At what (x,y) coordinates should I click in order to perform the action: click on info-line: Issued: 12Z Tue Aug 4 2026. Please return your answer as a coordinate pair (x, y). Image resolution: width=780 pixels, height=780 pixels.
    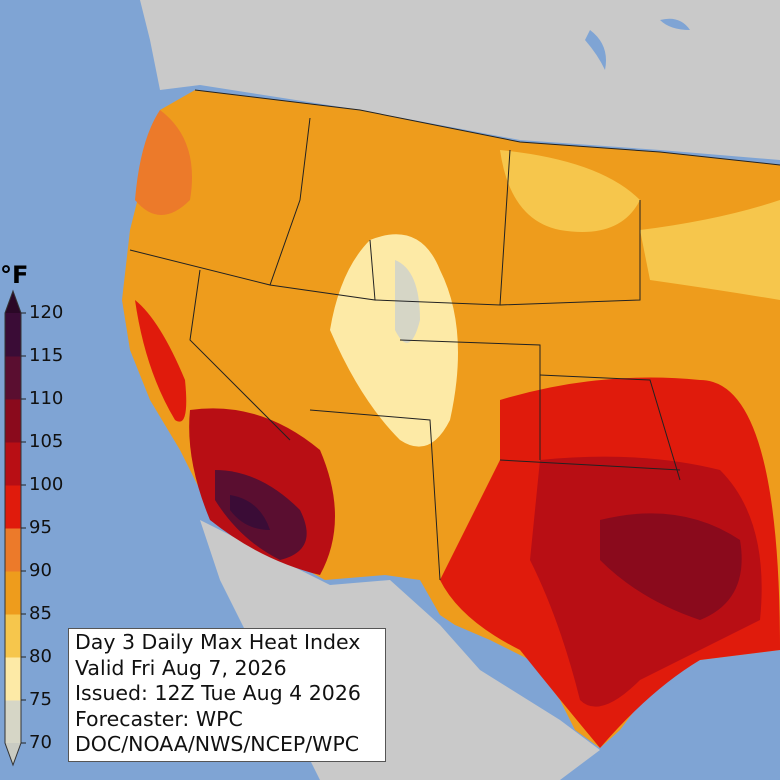
    Looking at the image, I should click on (218, 693).